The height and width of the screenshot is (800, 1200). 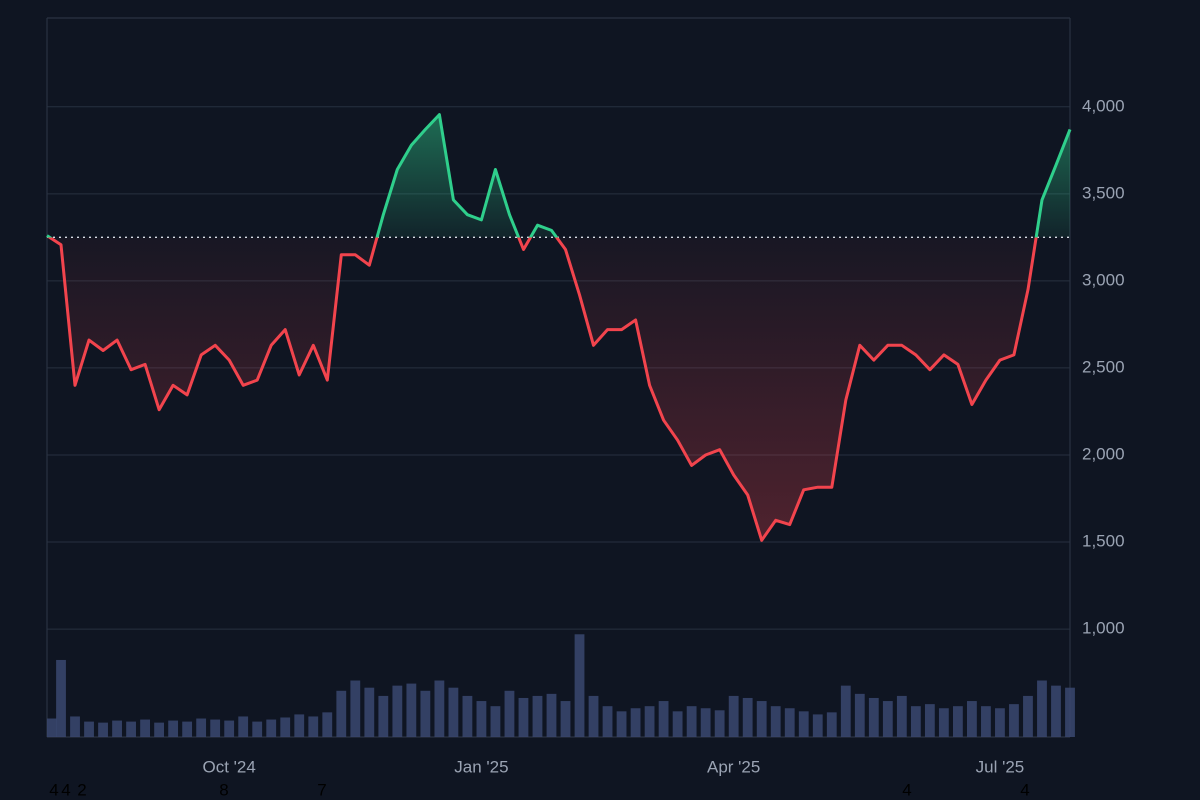 What do you see at coordinates (1103, 541) in the screenshot?
I see `y-tick-label: 1,500` at bounding box center [1103, 541].